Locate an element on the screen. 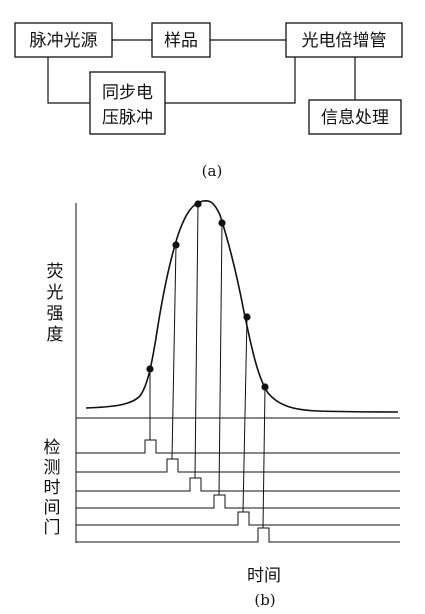  sync-pulse-box is located at coordinates (127, 103).